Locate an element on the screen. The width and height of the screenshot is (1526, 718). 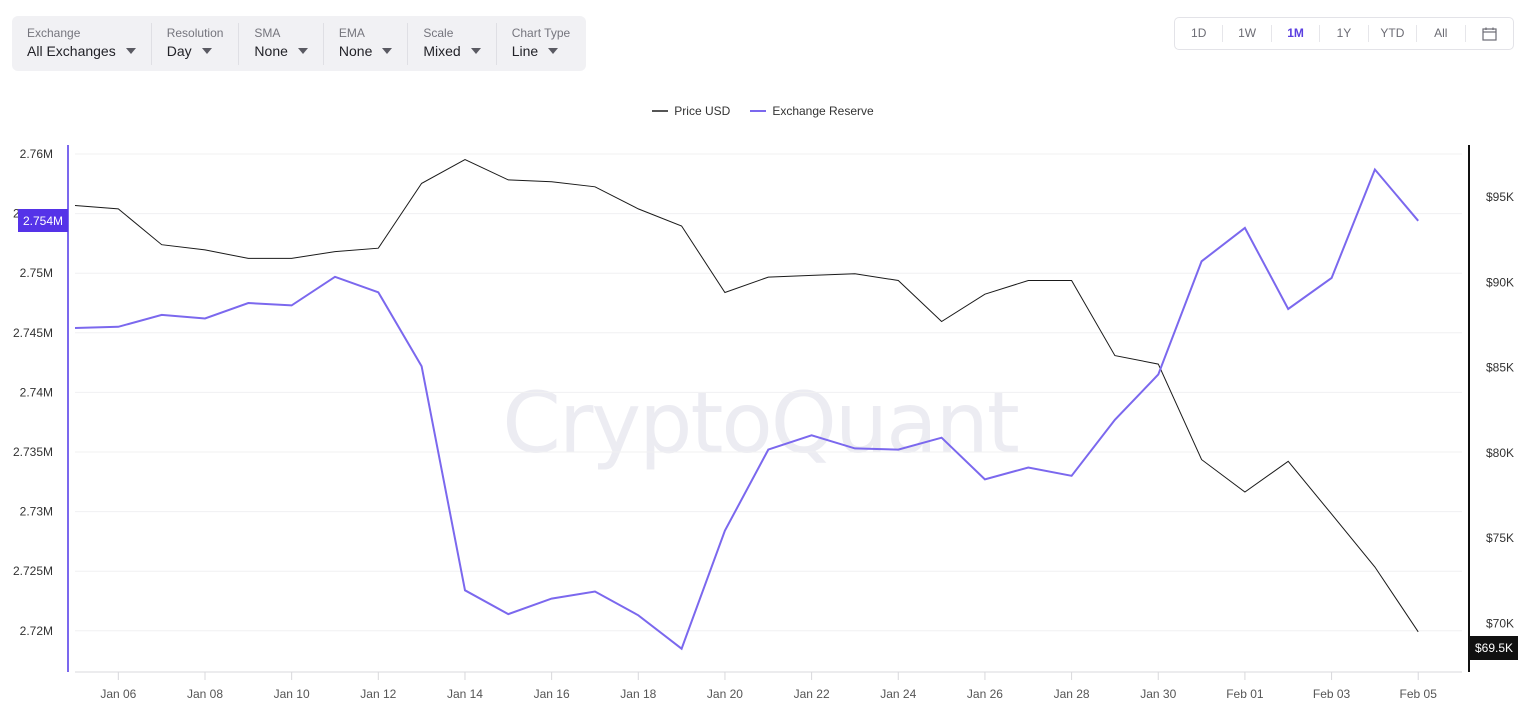
price-line-swatch-icon is located at coordinates (660, 111).